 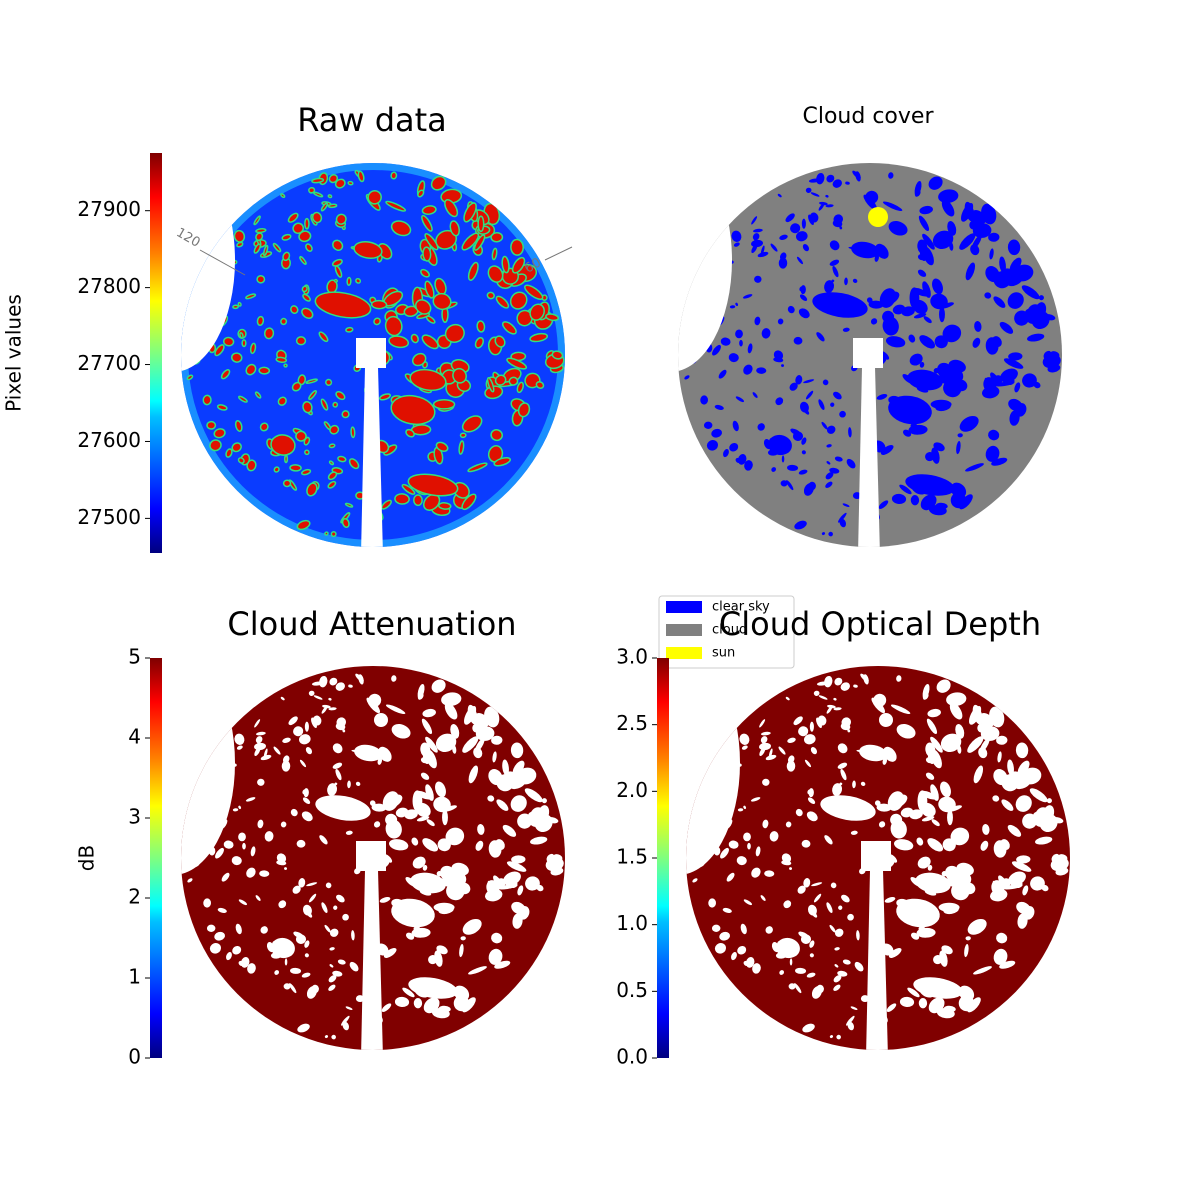 I want to click on azimuth-line, so click(x=558, y=253).